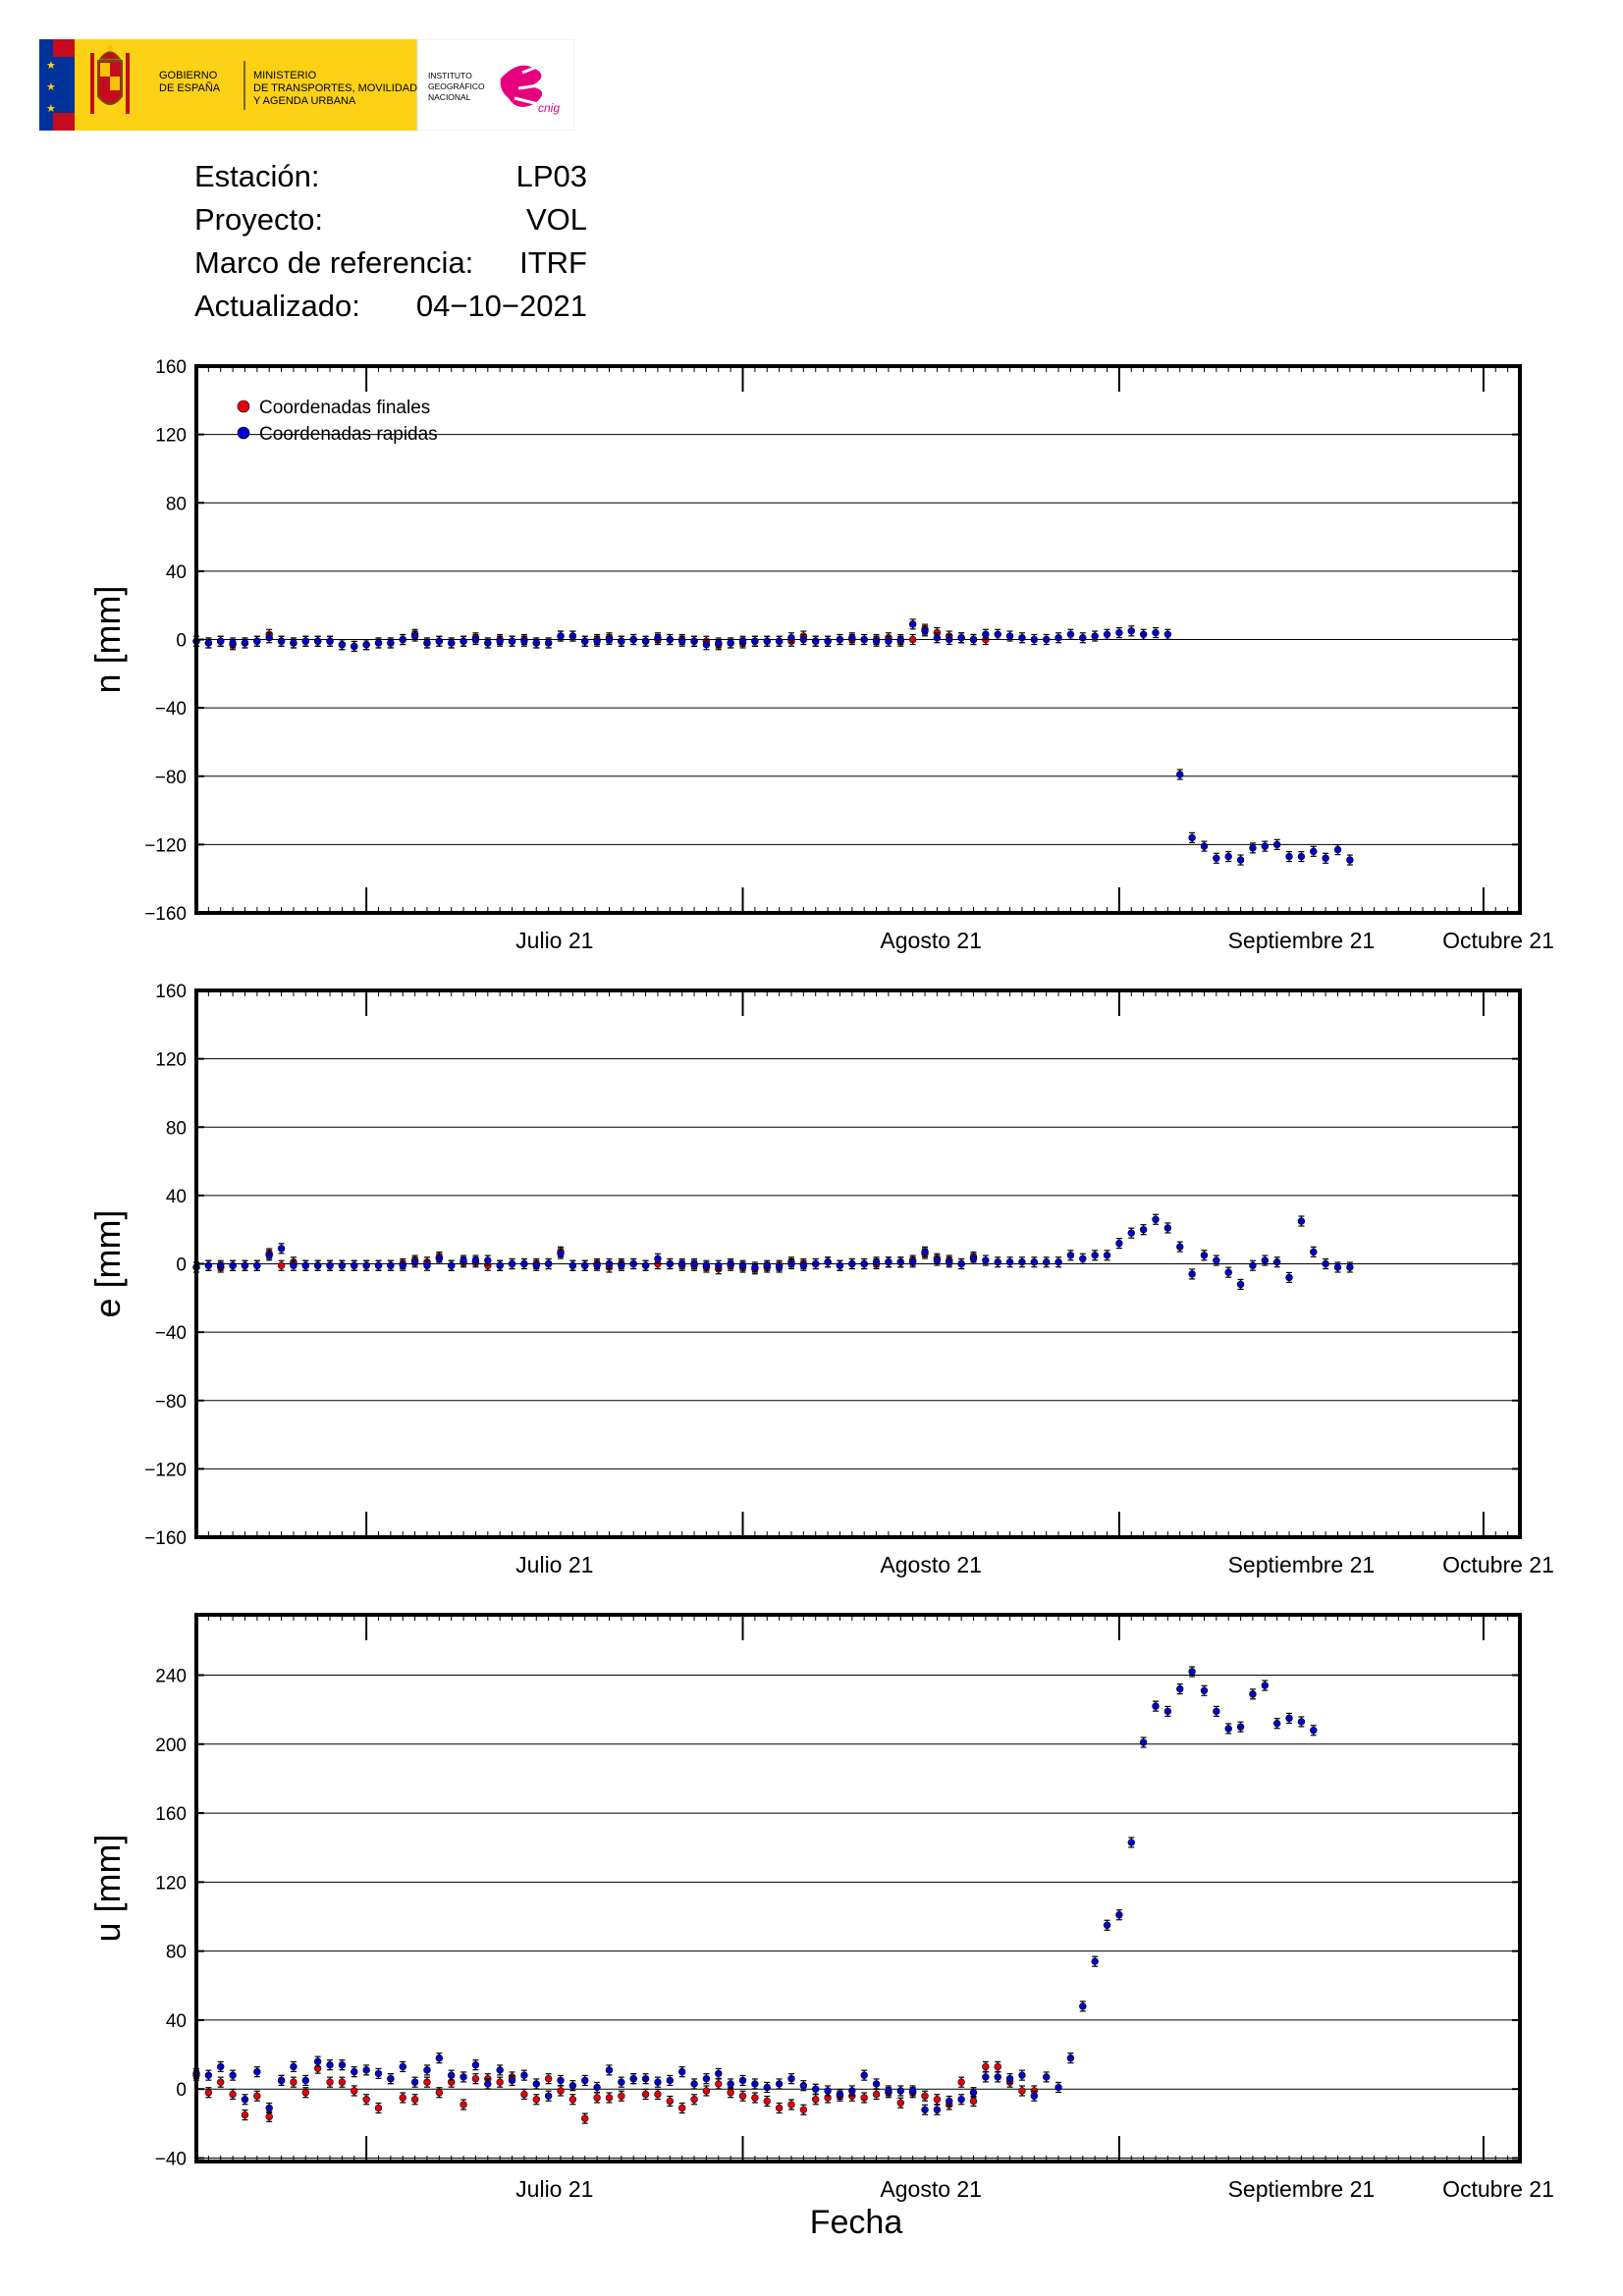 This screenshot has width=1623, height=2296. Describe the element at coordinates (277, 306) in the screenshot. I see `info-label: Actualizado:` at that location.